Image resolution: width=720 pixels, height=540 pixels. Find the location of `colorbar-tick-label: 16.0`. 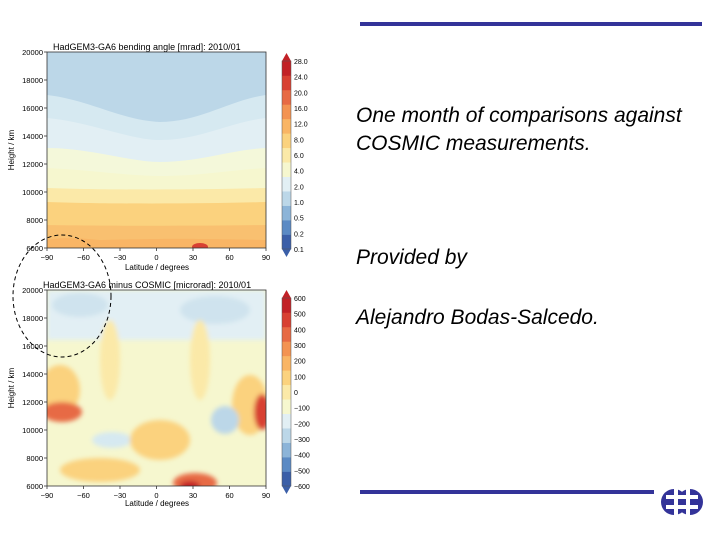

colorbar-tick-label: 16.0 is located at coordinates (301, 109).